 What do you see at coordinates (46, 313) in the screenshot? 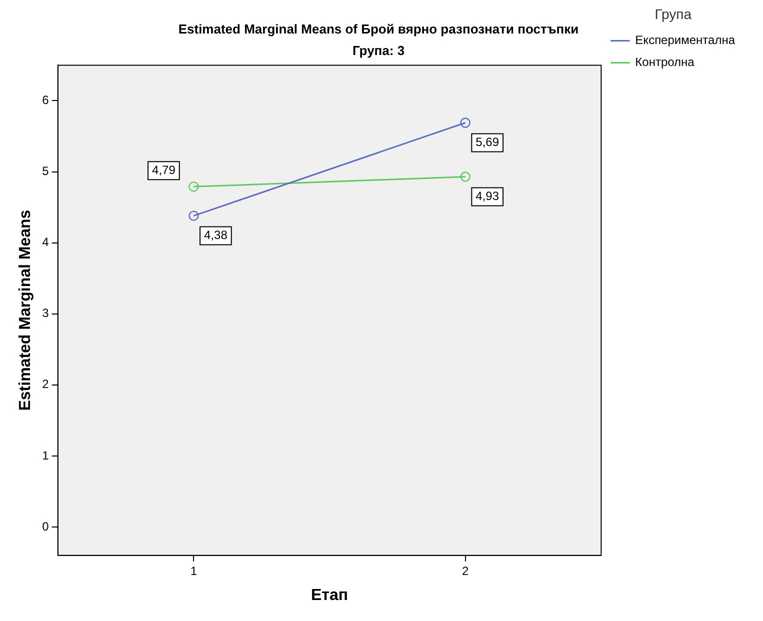
I see `y-tick-label: 3` at bounding box center [46, 313].